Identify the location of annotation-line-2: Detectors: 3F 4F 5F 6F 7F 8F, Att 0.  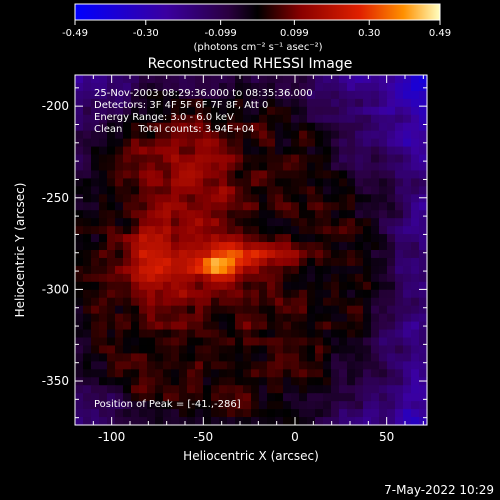
(181, 105).